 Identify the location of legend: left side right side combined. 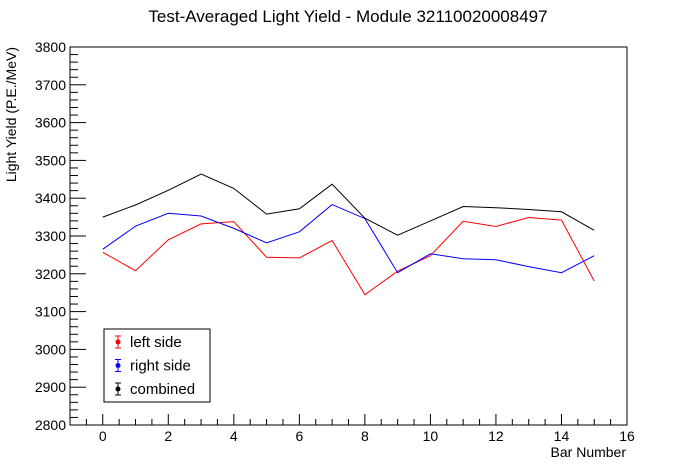
(157, 365).